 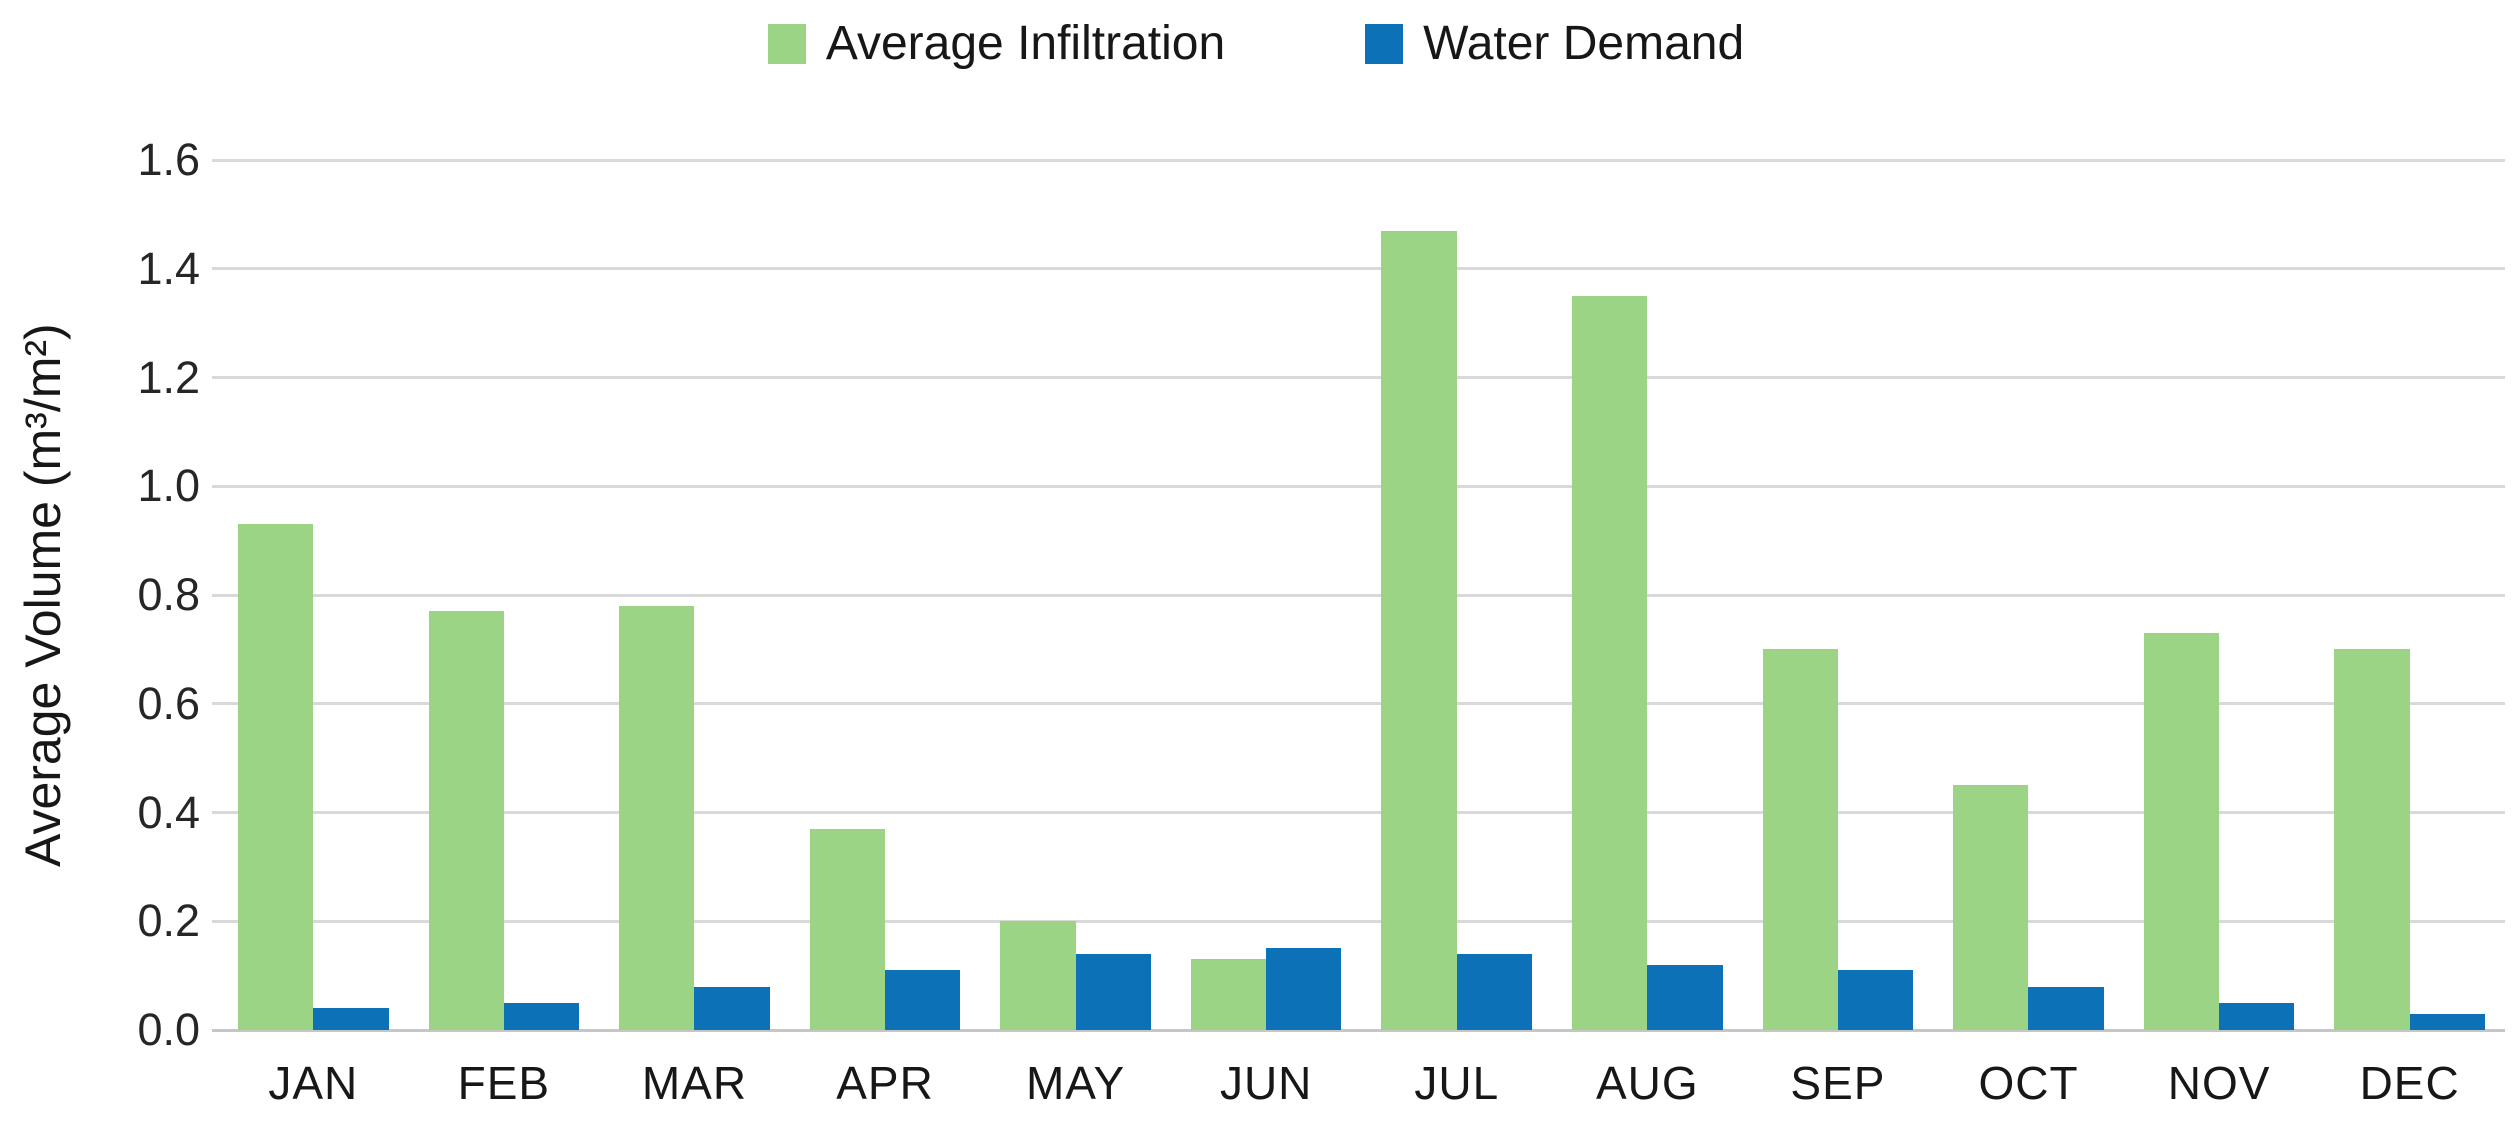 What do you see at coordinates (786, 44) in the screenshot?
I see `legend-swatch-average-infiltration` at bounding box center [786, 44].